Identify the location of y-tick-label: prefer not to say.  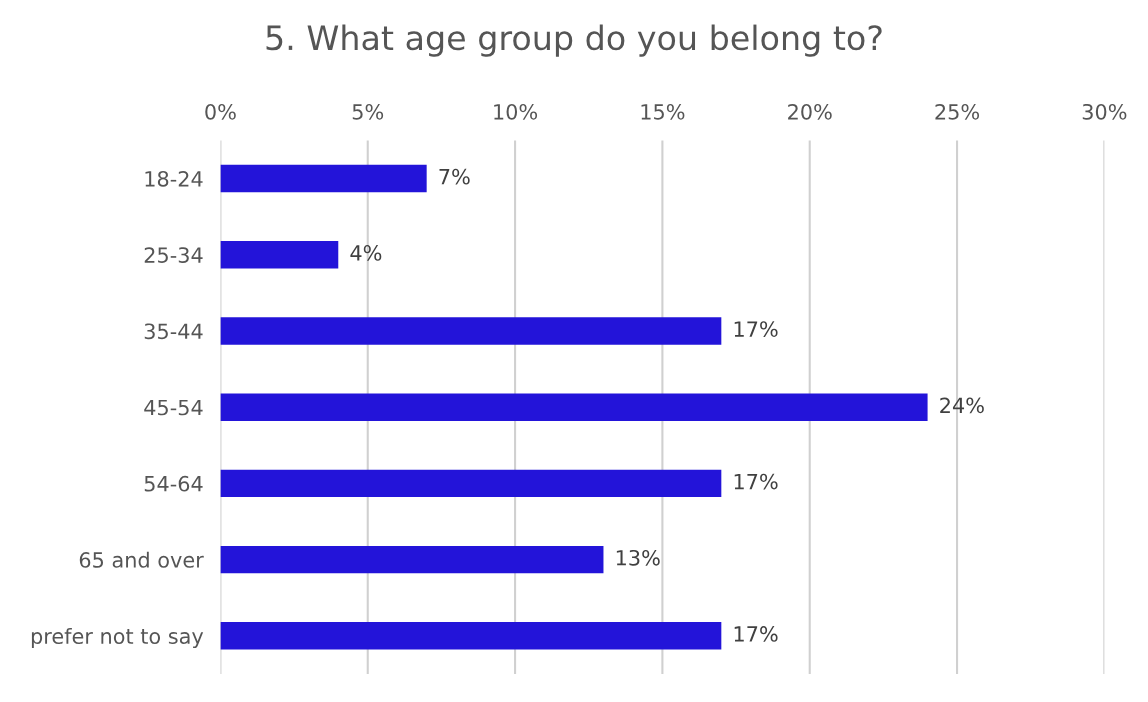
(117, 638).